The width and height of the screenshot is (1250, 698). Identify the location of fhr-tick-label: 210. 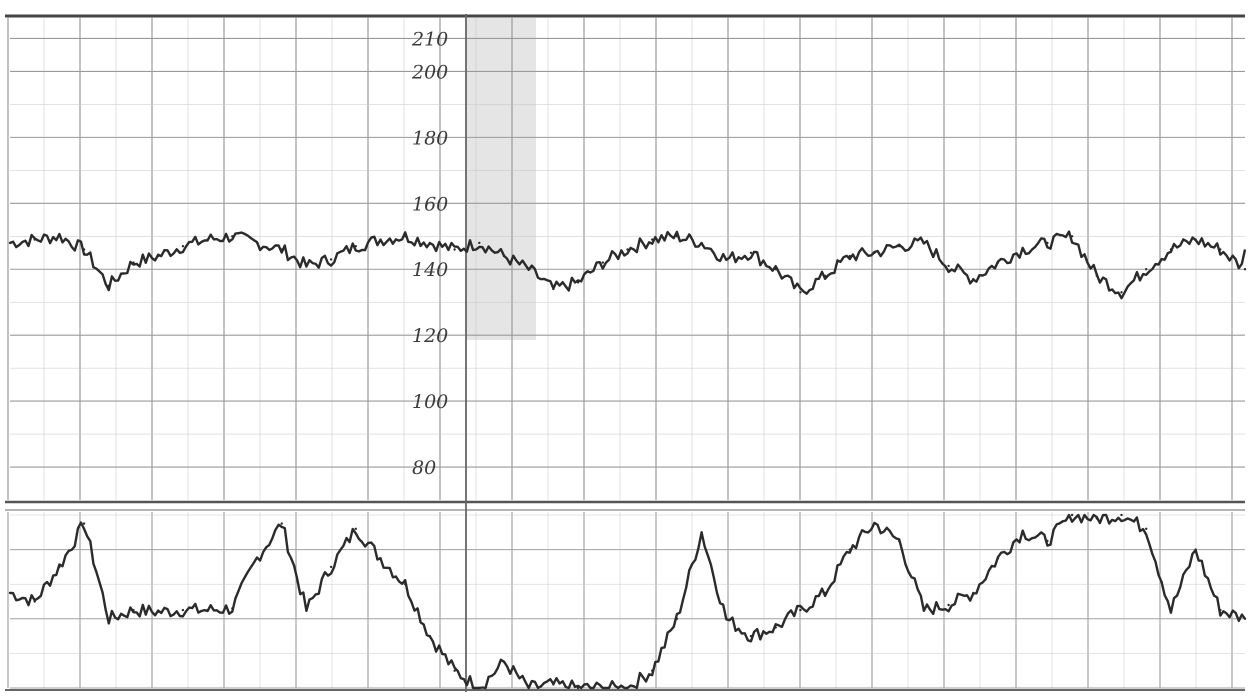
(429, 39).